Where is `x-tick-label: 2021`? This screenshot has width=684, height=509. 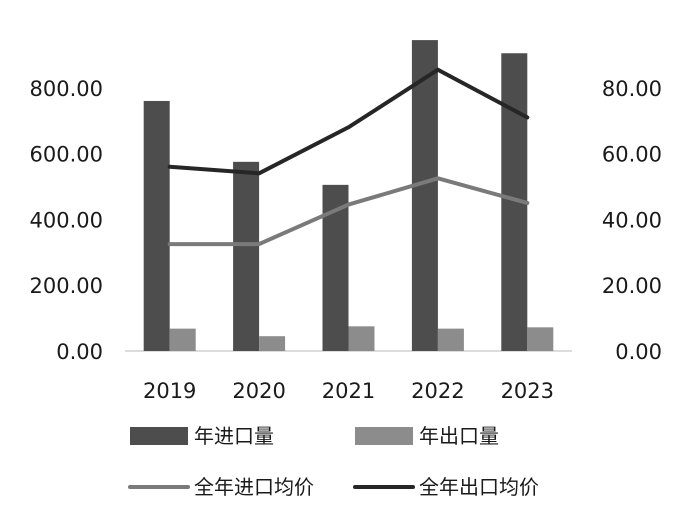 x-tick-label: 2021 is located at coordinates (348, 391).